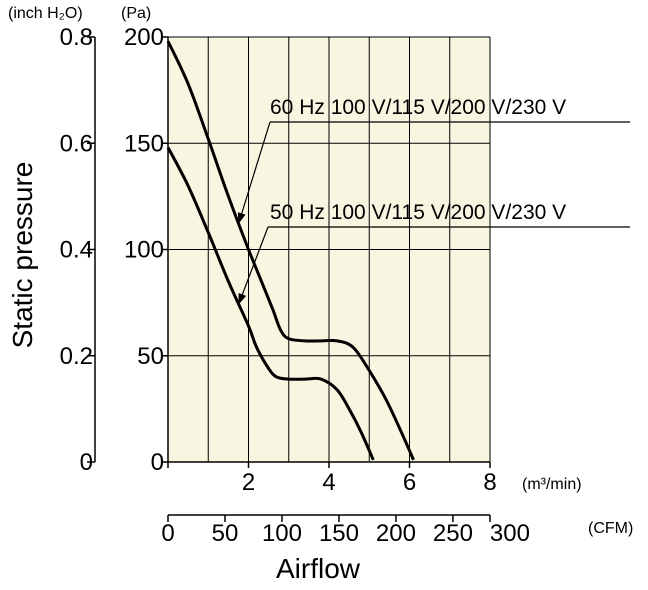 The height and width of the screenshot is (590, 648). What do you see at coordinates (76, 37) in the screenshot?
I see `y-inch-tick-label: 0.8` at bounding box center [76, 37].